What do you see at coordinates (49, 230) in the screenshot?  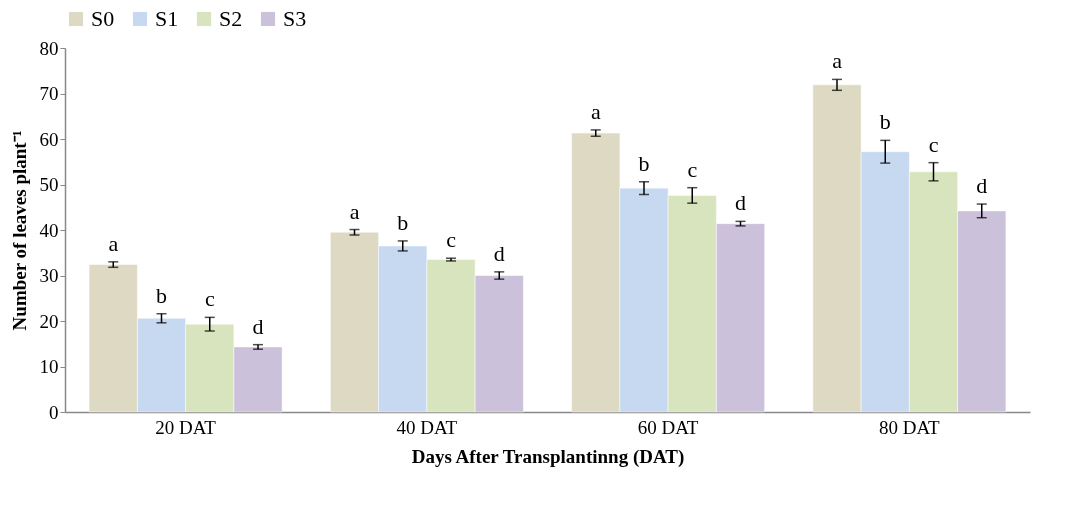 I see `y-tick-label: 40` at bounding box center [49, 230].